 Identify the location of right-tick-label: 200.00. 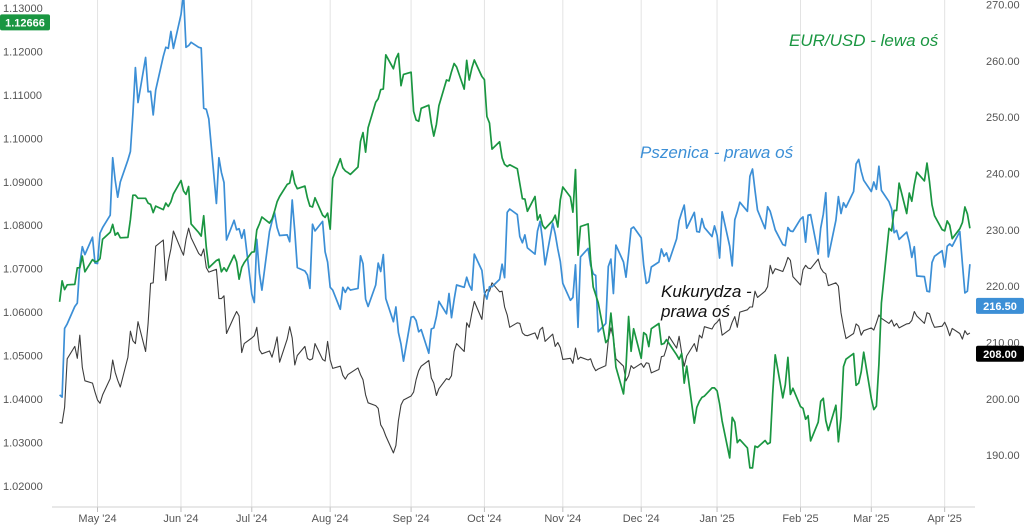
(1003, 400).